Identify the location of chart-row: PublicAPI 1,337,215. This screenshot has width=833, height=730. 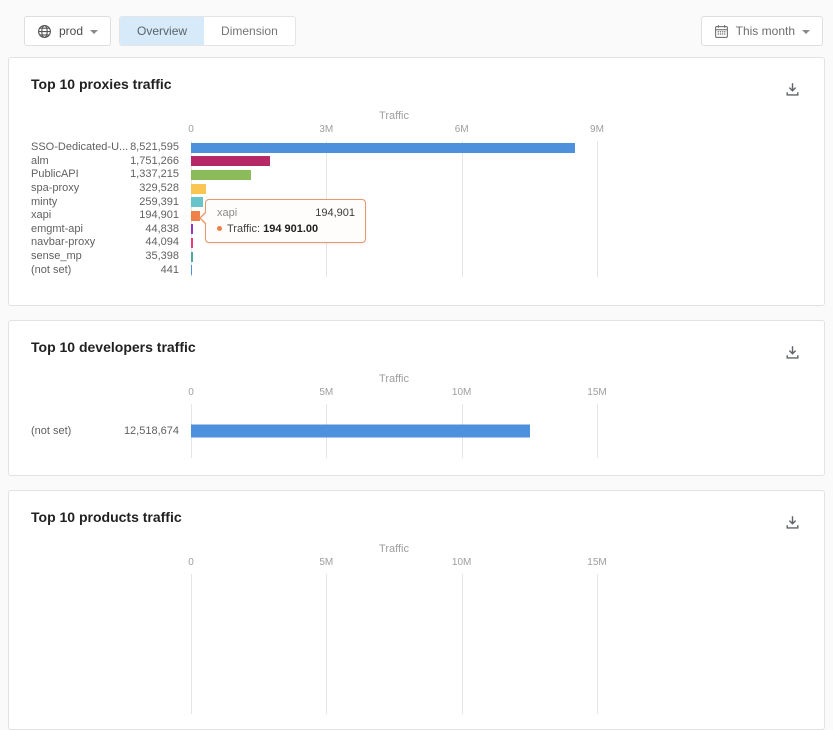
(416, 175).